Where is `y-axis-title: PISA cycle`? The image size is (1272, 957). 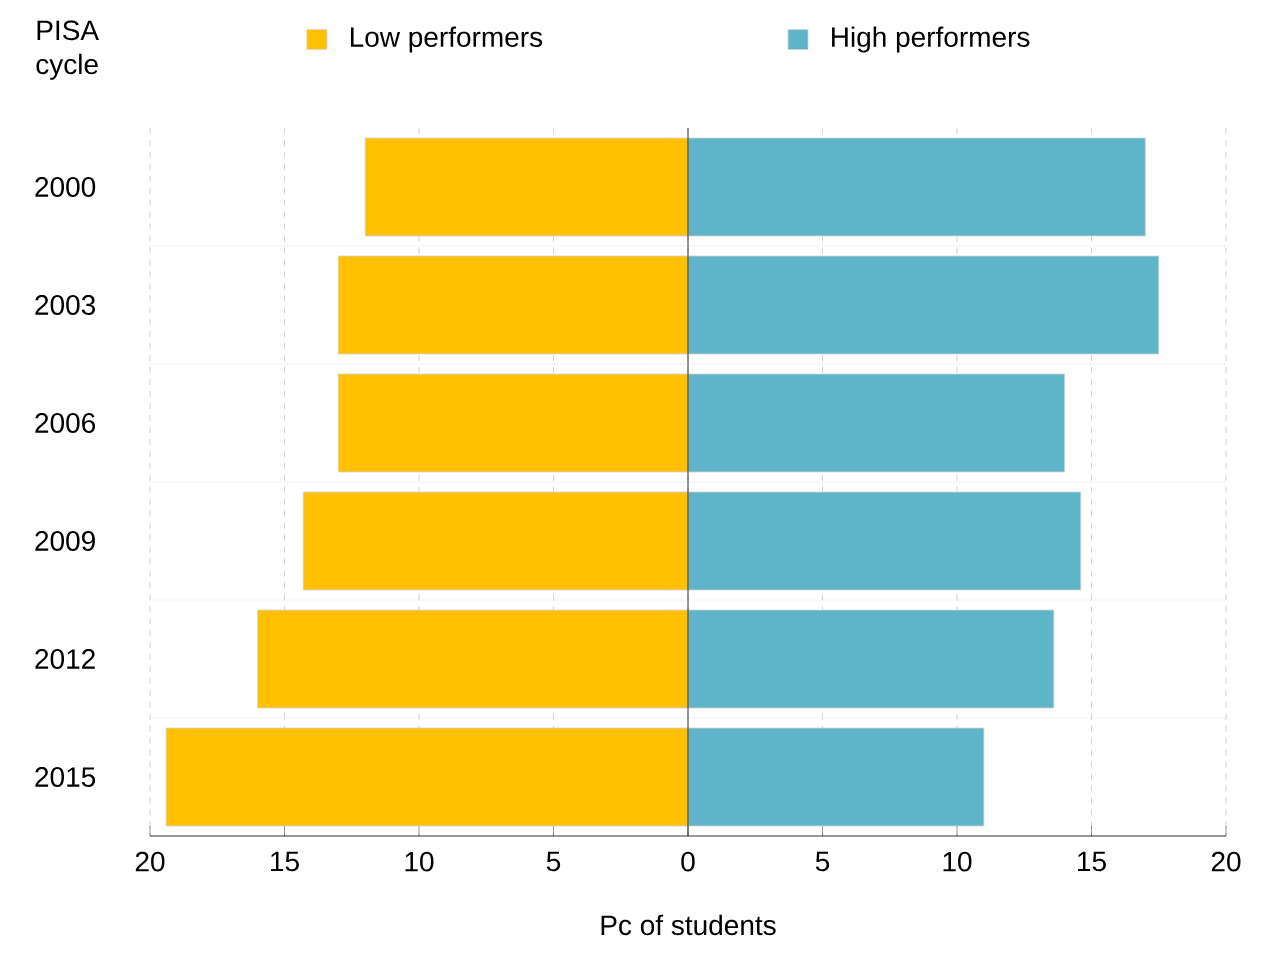
y-axis-title: PISA cycle is located at coordinates (68, 50).